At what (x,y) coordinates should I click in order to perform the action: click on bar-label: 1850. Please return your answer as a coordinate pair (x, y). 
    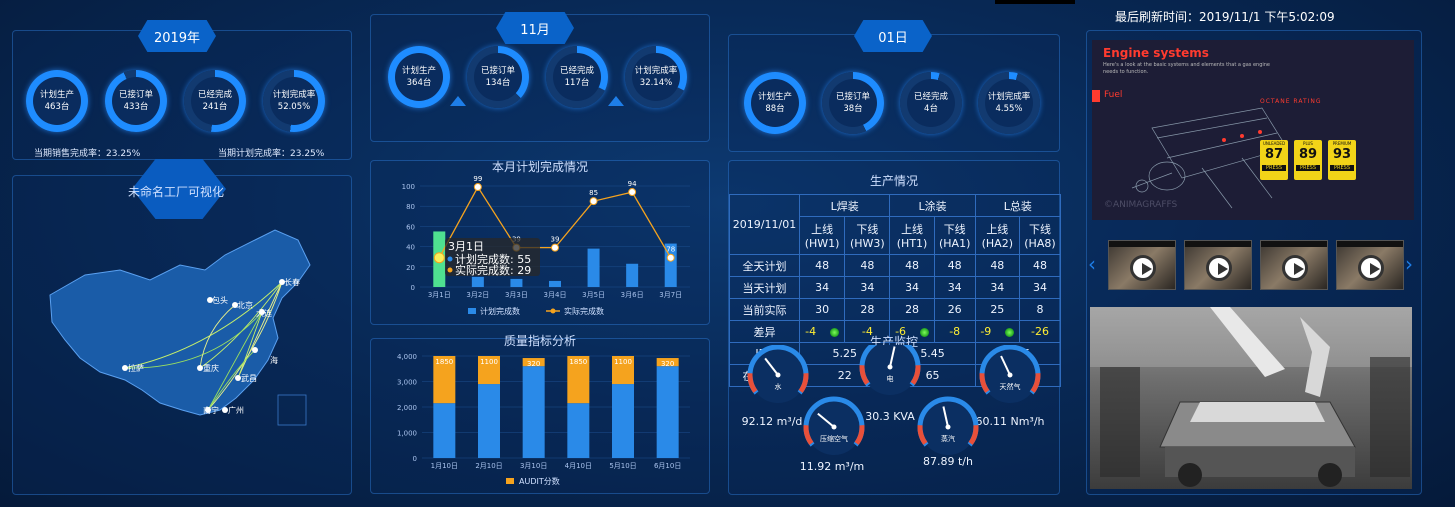
    Looking at the image, I should click on (578, 362).